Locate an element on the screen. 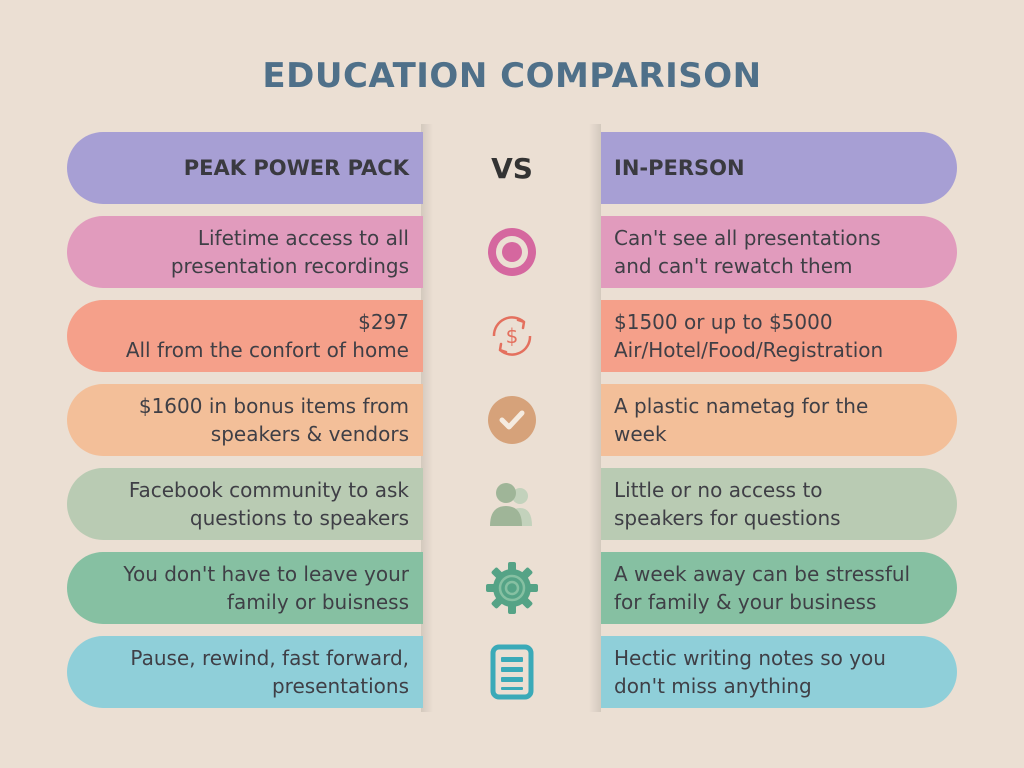 This screenshot has height=768, width=1024. people-icon is located at coordinates (512, 504).